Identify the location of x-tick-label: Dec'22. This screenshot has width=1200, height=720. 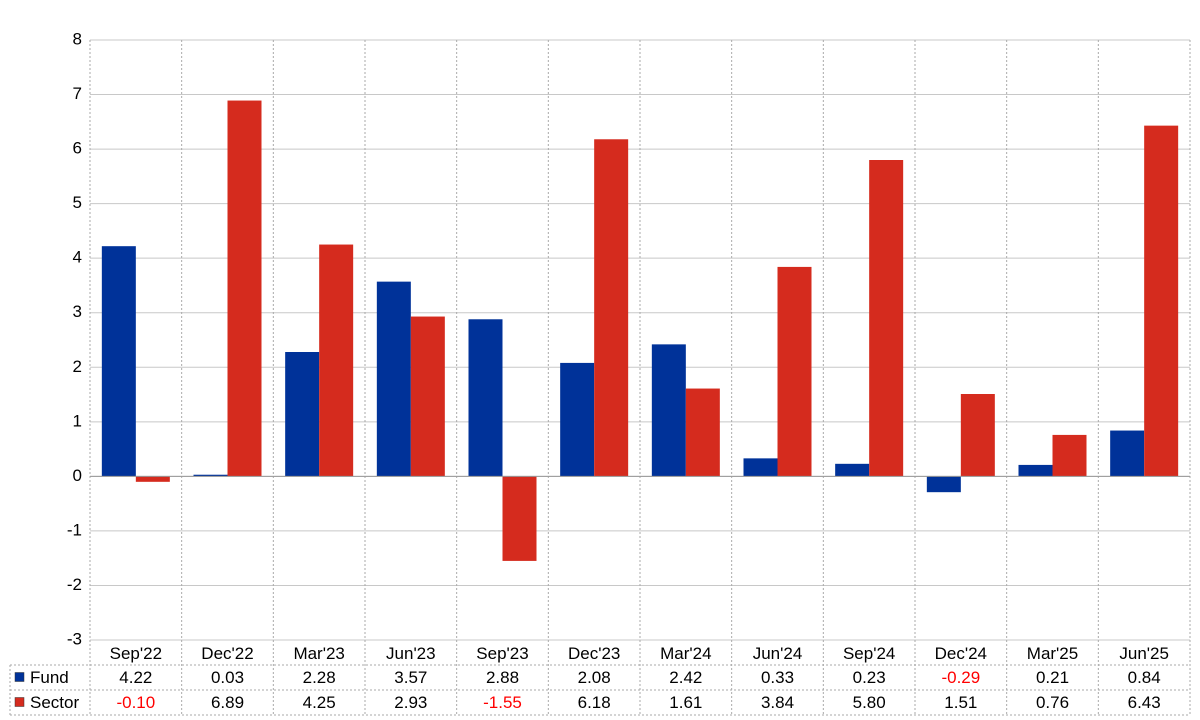
(227, 653).